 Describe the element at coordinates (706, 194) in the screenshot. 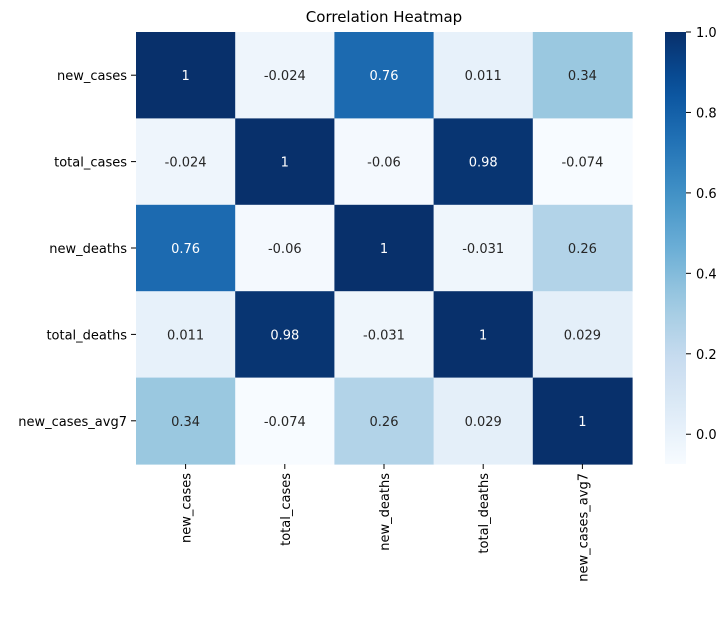

I see `colorbar-tick-label: 0.6` at that location.